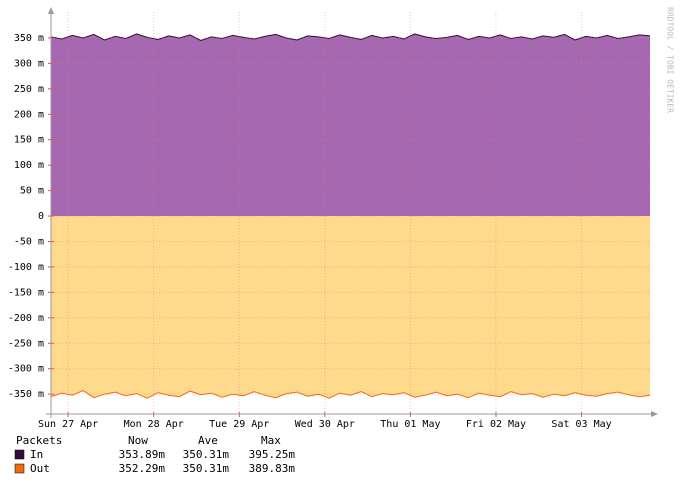 This screenshot has height=483, width=681. I want to click on legend-header: Now, so click(138, 440).